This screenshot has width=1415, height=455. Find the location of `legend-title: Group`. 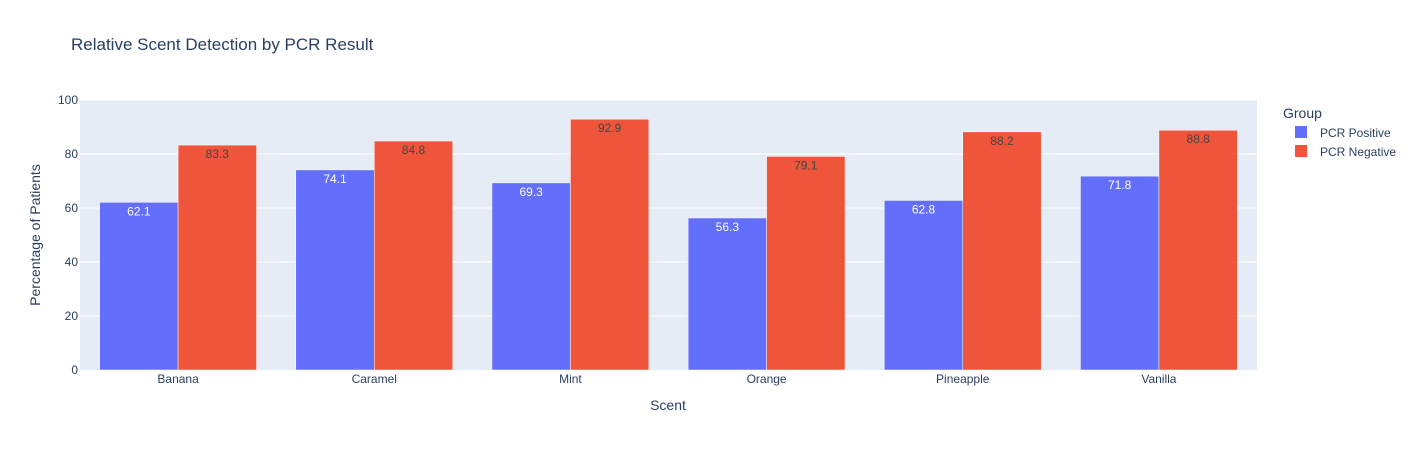

legend-title: Group is located at coordinates (1302, 113).